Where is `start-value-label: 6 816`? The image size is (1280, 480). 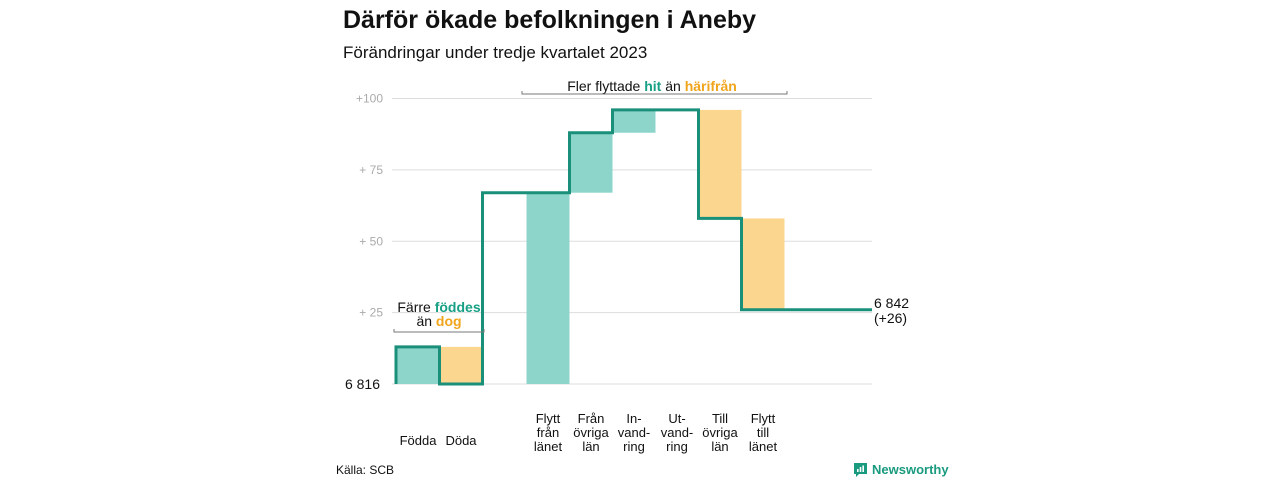 start-value-label: 6 816 is located at coordinates (362, 384).